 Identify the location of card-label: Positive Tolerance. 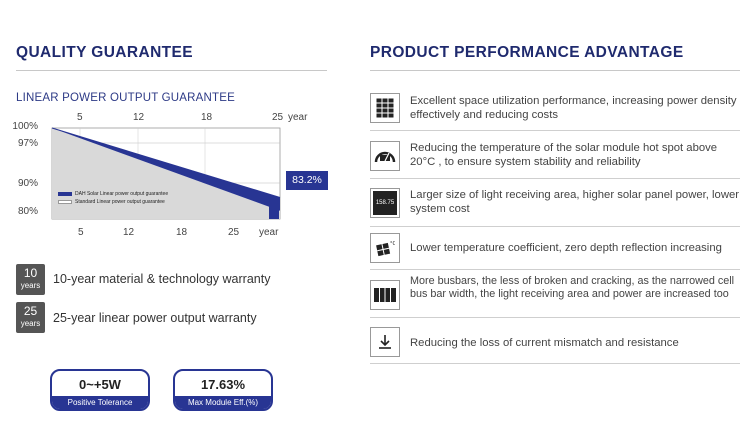
(100, 402).